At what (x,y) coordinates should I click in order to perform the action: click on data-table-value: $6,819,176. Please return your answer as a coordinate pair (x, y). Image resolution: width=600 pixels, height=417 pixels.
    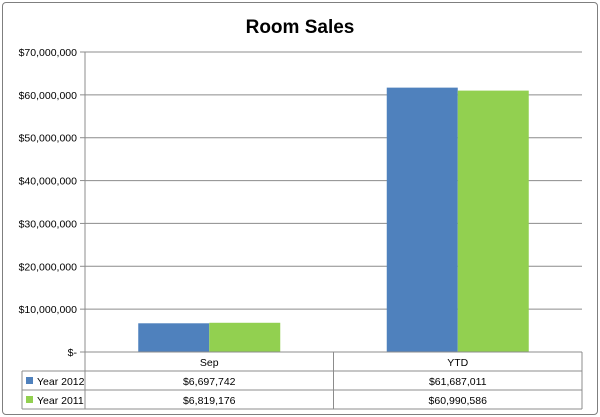
    Looking at the image, I should click on (209, 401).